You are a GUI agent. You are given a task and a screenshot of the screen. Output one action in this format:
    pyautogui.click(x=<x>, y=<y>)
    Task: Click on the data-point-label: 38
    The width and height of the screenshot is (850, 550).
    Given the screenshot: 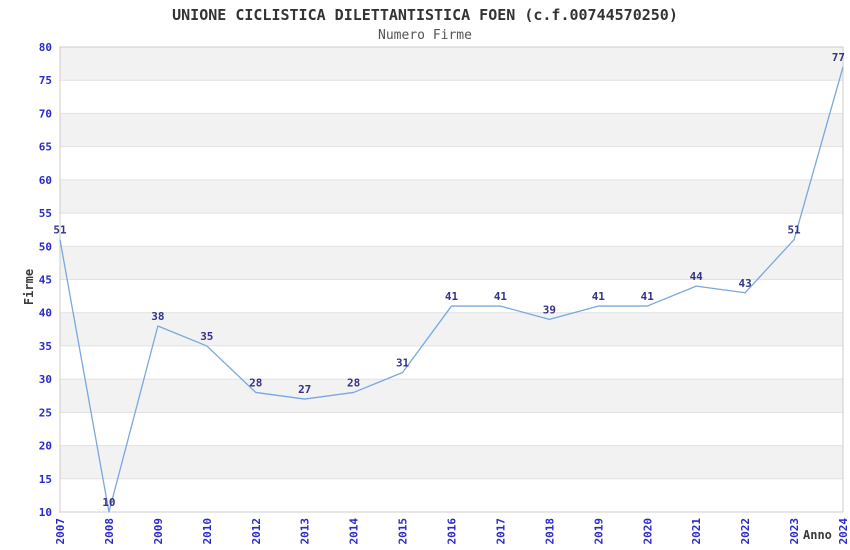 What is the action you would take?
    pyautogui.click(x=157, y=316)
    